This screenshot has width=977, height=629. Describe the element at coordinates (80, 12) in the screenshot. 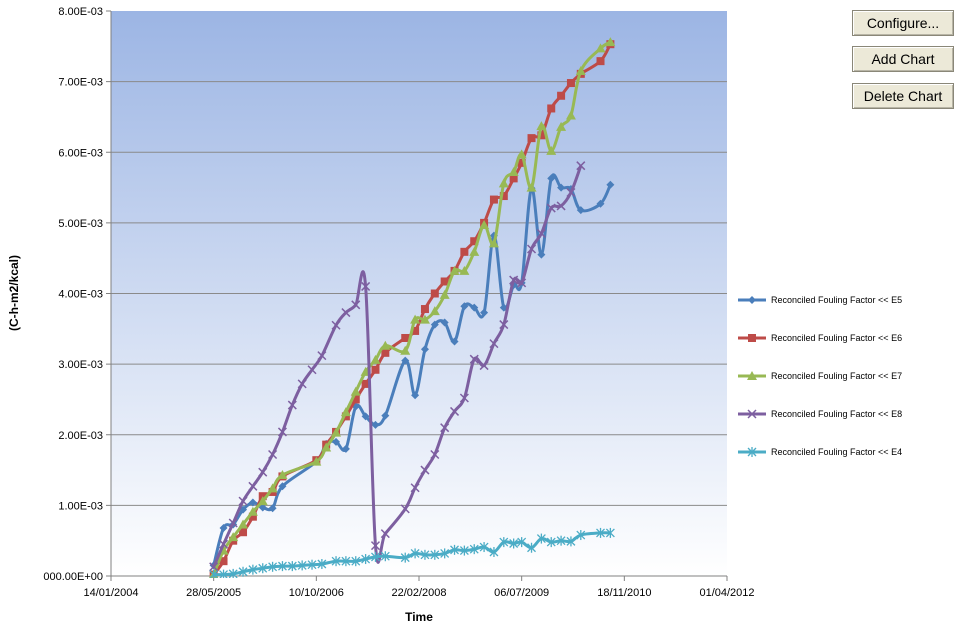

I see `y-tick-label: 8.00E-03` at that location.